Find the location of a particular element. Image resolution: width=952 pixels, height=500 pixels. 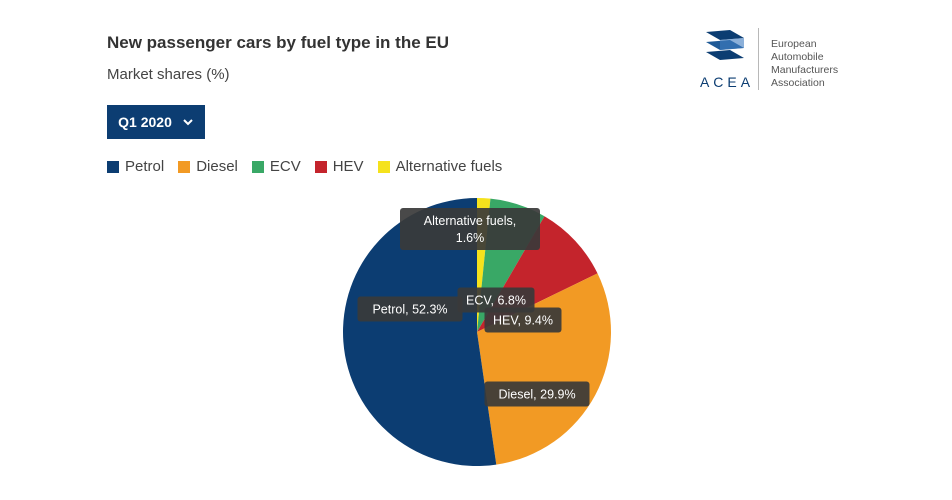

legend-item-alternative-fuels: Alternative fuels is located at coordinates (440, 166).